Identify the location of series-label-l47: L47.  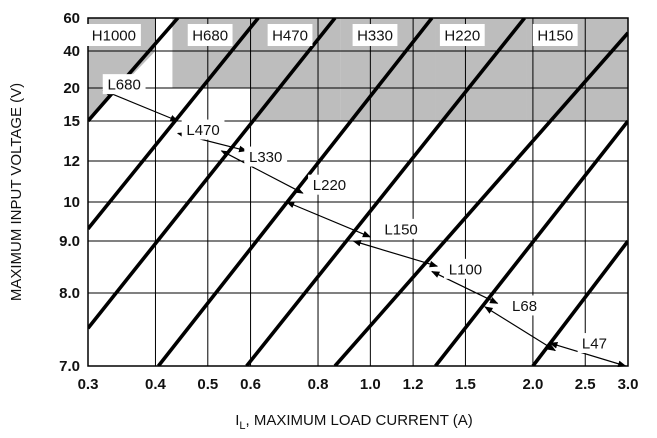
(594, 344).